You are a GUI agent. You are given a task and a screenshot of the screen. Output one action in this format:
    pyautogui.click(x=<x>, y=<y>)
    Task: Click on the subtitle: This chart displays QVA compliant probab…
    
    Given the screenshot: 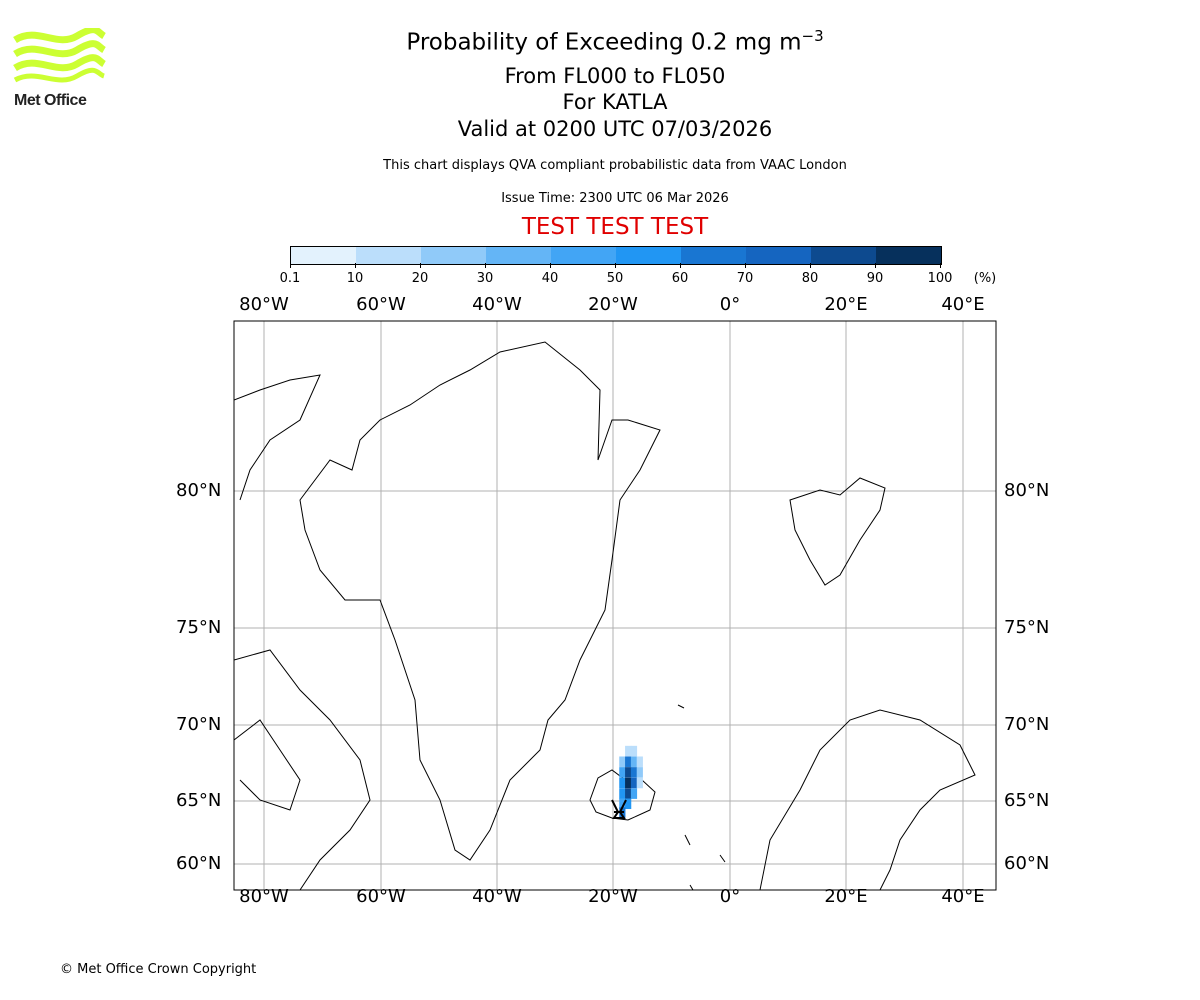 What is the action you would take?
    pyautogui.click(x=615, y=165)
    